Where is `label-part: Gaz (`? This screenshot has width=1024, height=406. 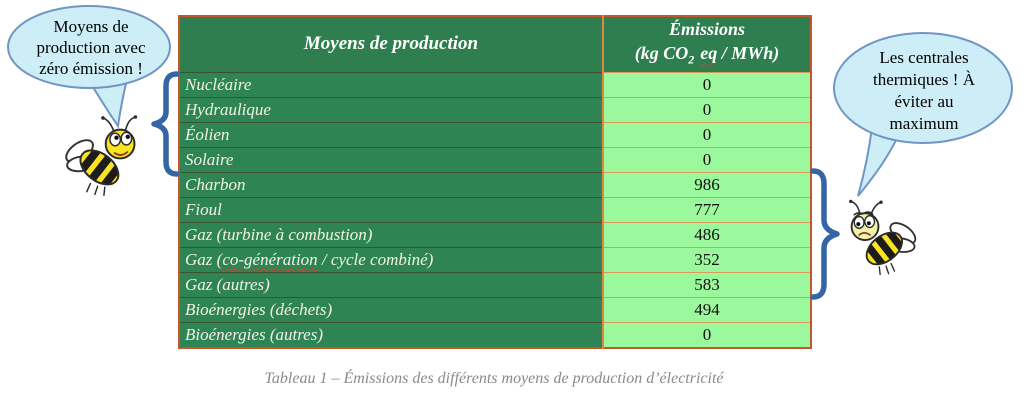
label-part: Gaz ( is located at coordinates (204, 259).